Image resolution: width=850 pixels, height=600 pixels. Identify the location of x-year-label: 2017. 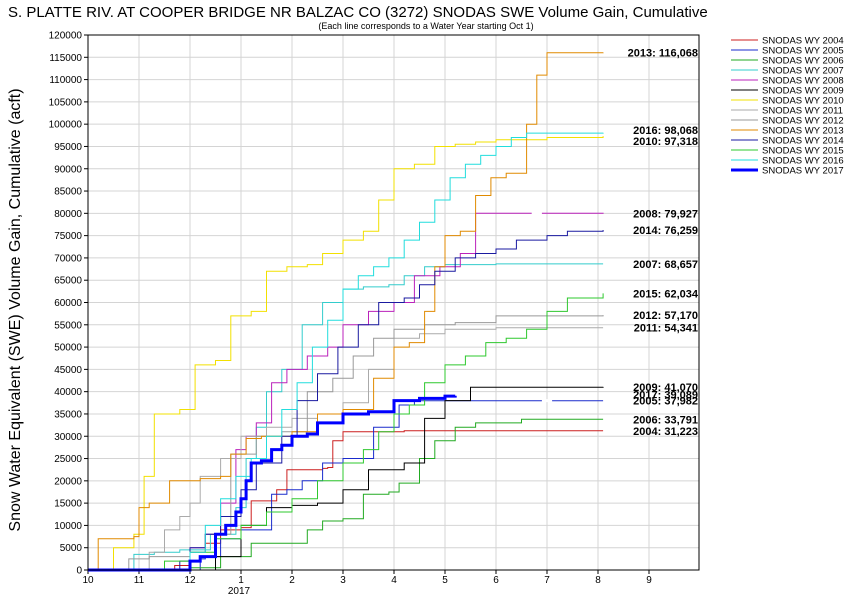
(239, 591).